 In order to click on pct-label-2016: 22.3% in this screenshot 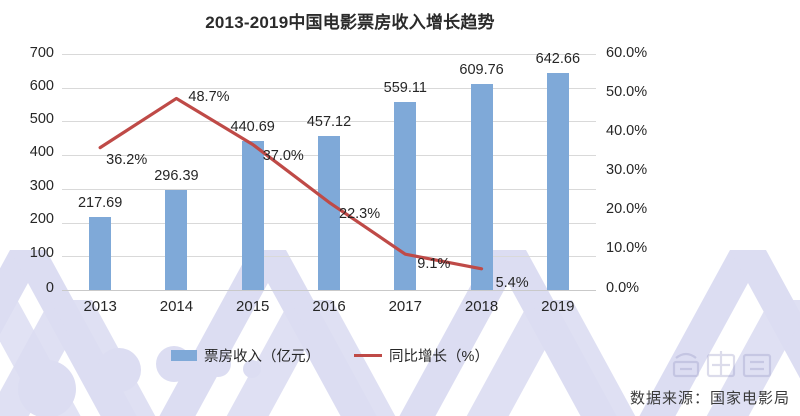, I will do `click(360, 214)`.